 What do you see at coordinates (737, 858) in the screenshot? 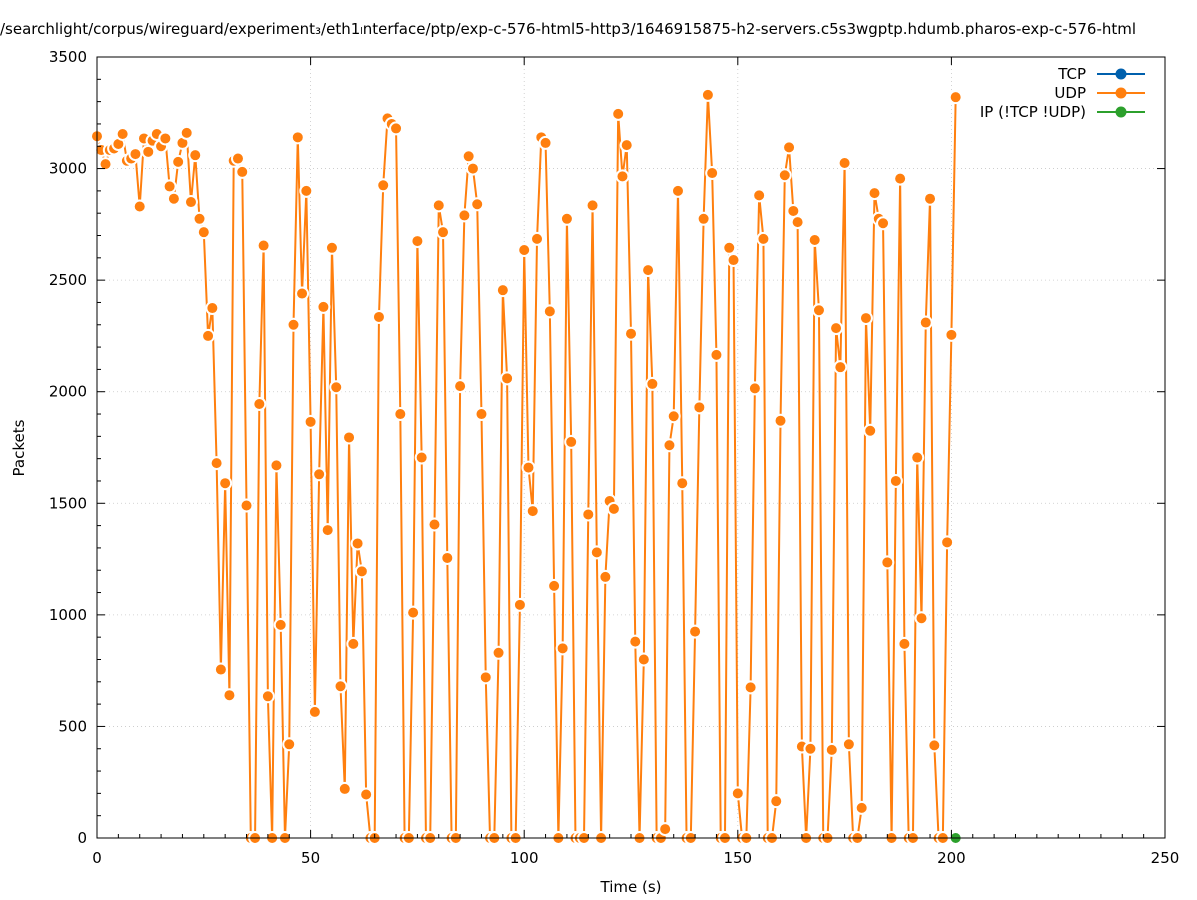
I see `x-tick-label: 150` at bounding box center [737, 858].